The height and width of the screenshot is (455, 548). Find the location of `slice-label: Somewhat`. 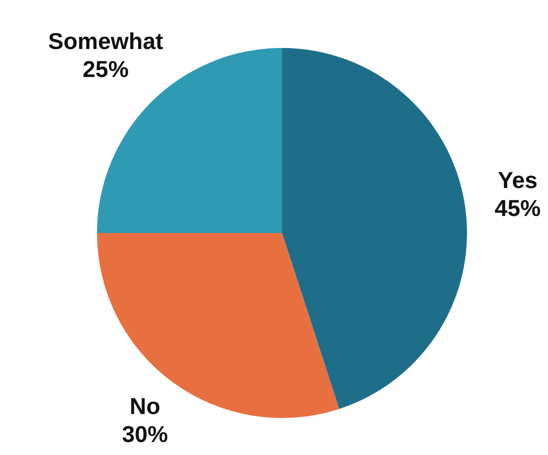

slice-label: Somewhat is located at coordinates (106, 41).